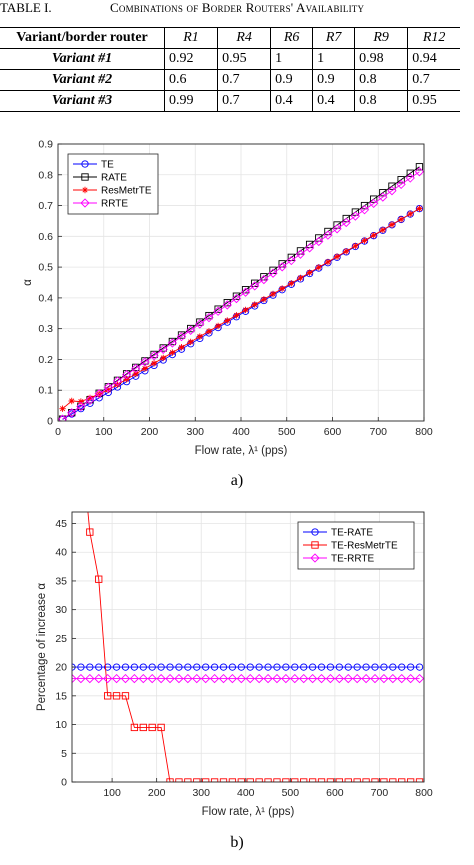  What do you see at coordinates (201, 793) in the screenshot?
I see `x-tick-label: 300` at bounding box center [201, 793].